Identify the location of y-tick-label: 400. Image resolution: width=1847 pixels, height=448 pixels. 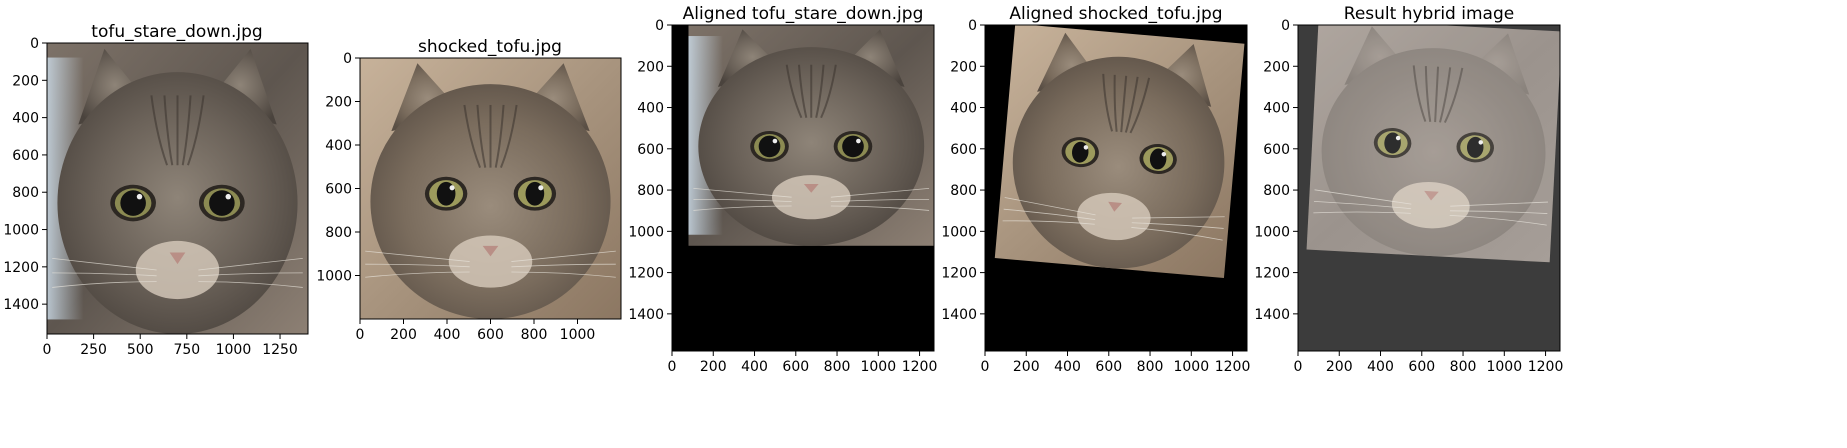
(338, 146).